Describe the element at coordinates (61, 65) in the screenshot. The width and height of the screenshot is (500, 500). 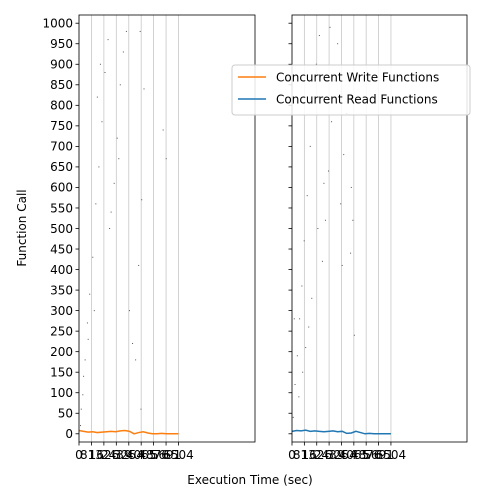
I see `y-tick-label: 900` at that location.